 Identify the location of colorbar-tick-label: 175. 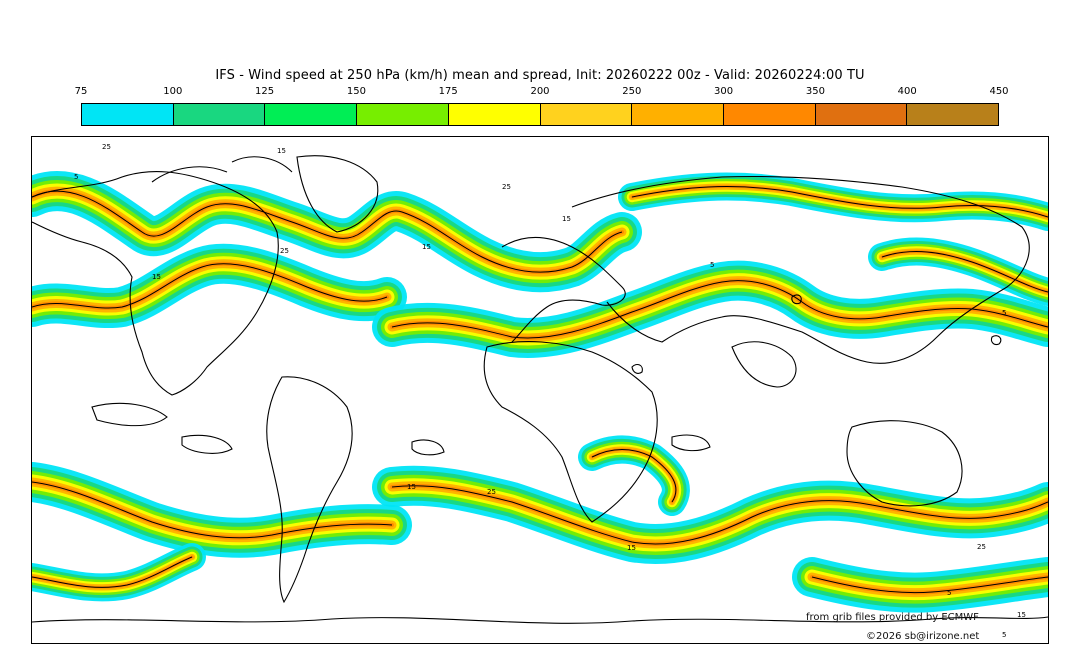
(448, 91).